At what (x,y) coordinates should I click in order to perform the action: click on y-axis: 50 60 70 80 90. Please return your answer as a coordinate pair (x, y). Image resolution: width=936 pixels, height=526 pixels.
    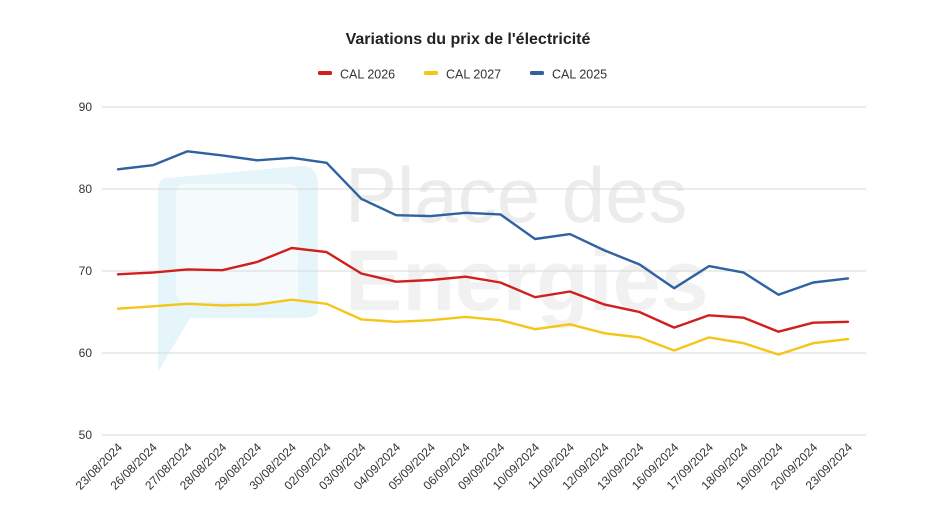
    Looking at the image, I should click on (86, 271).